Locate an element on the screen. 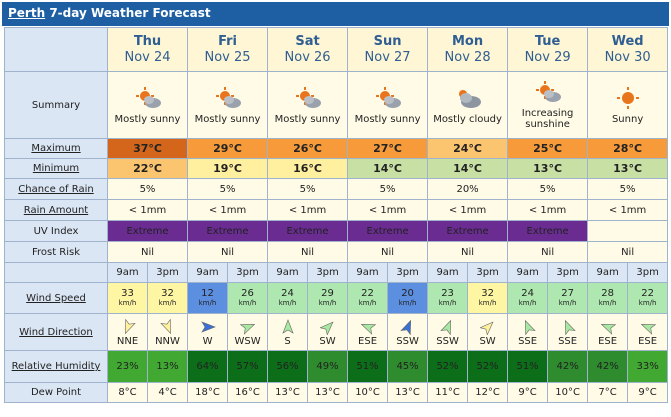 This screenshot has width=671, height=417. chance-label-text: Chance of Rain is located at coordinates (56, 189).